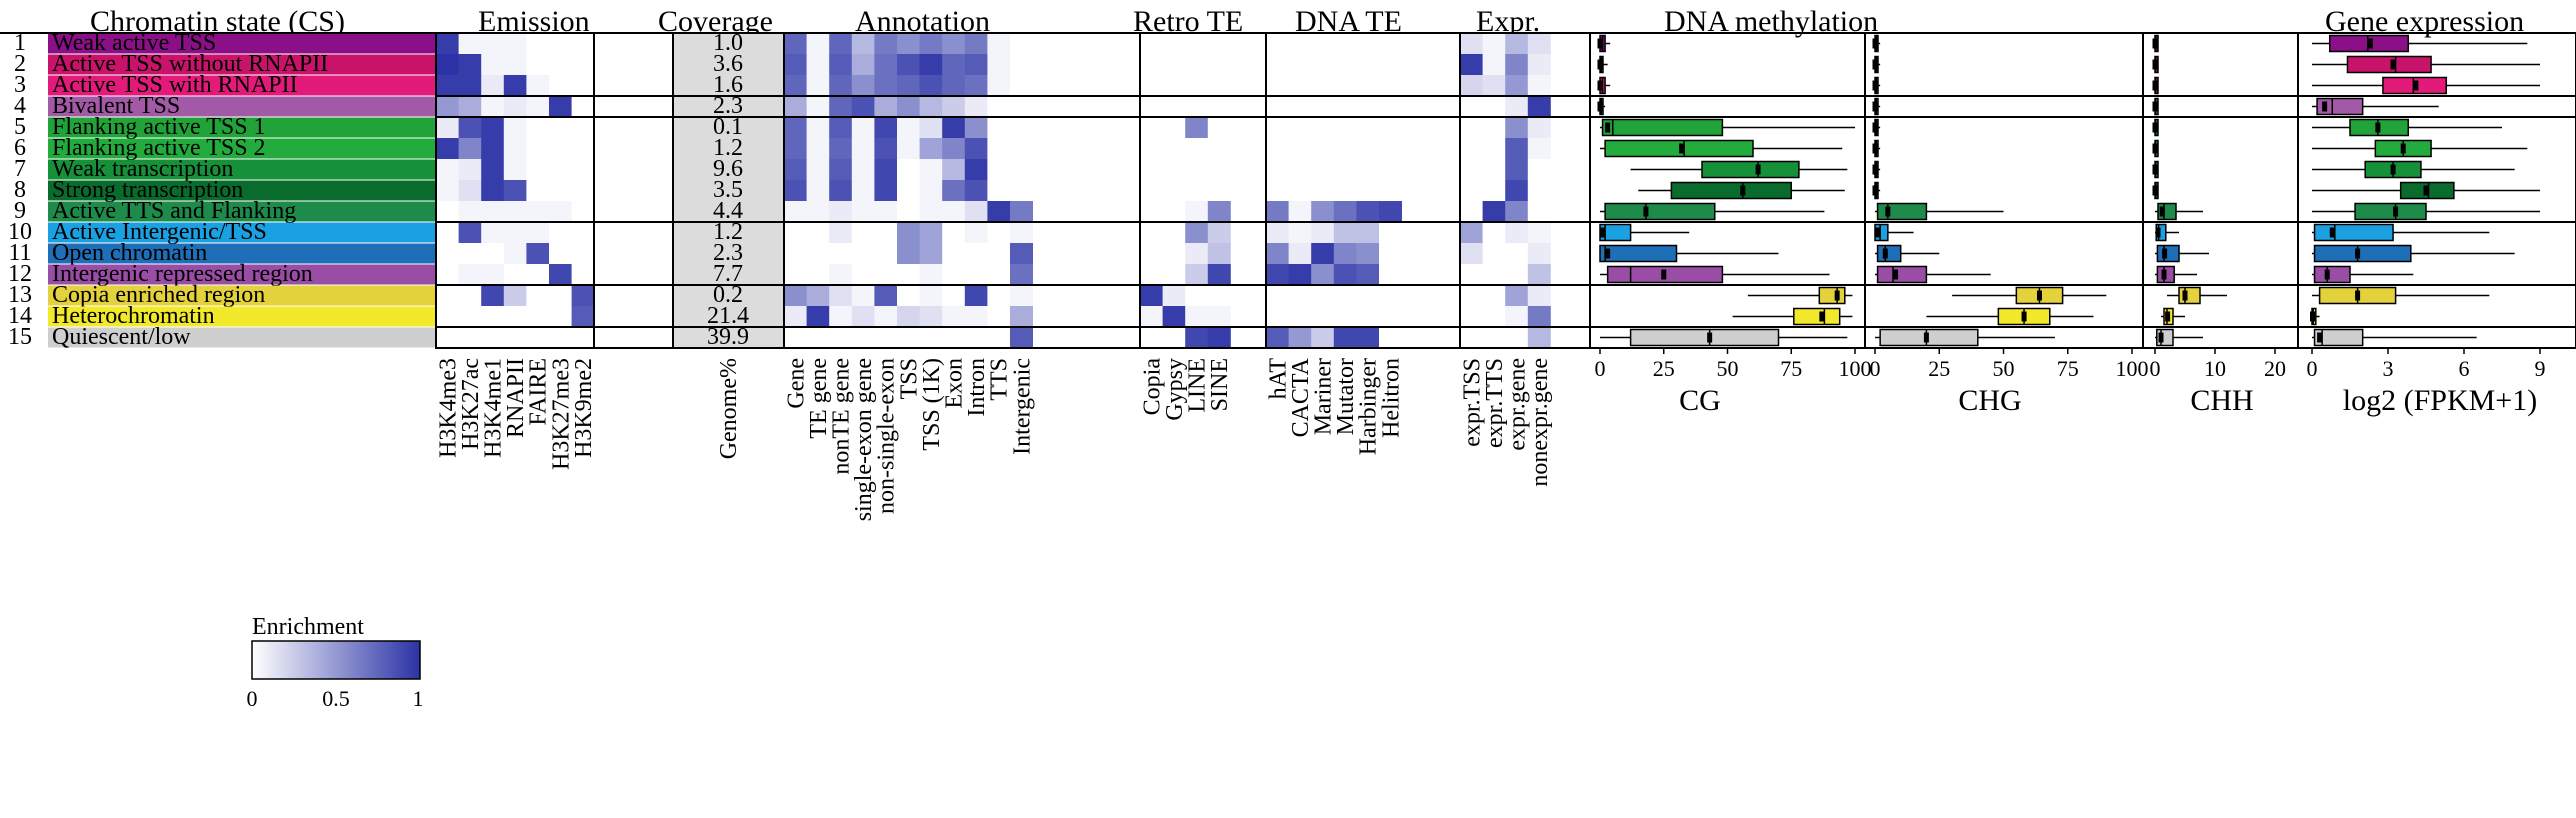 Image resolution: width=2576 pixels, height=818 pixels. What do you see at coordinates (728, 127) in the screenshot?
I see `coverage-value: 0.1` at bounding box center [728, 127].